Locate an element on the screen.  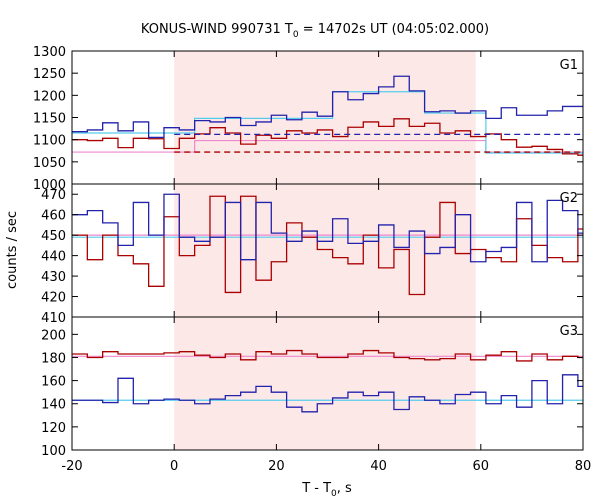
y-tick-label: 100 is located at coordinates (53, 451).